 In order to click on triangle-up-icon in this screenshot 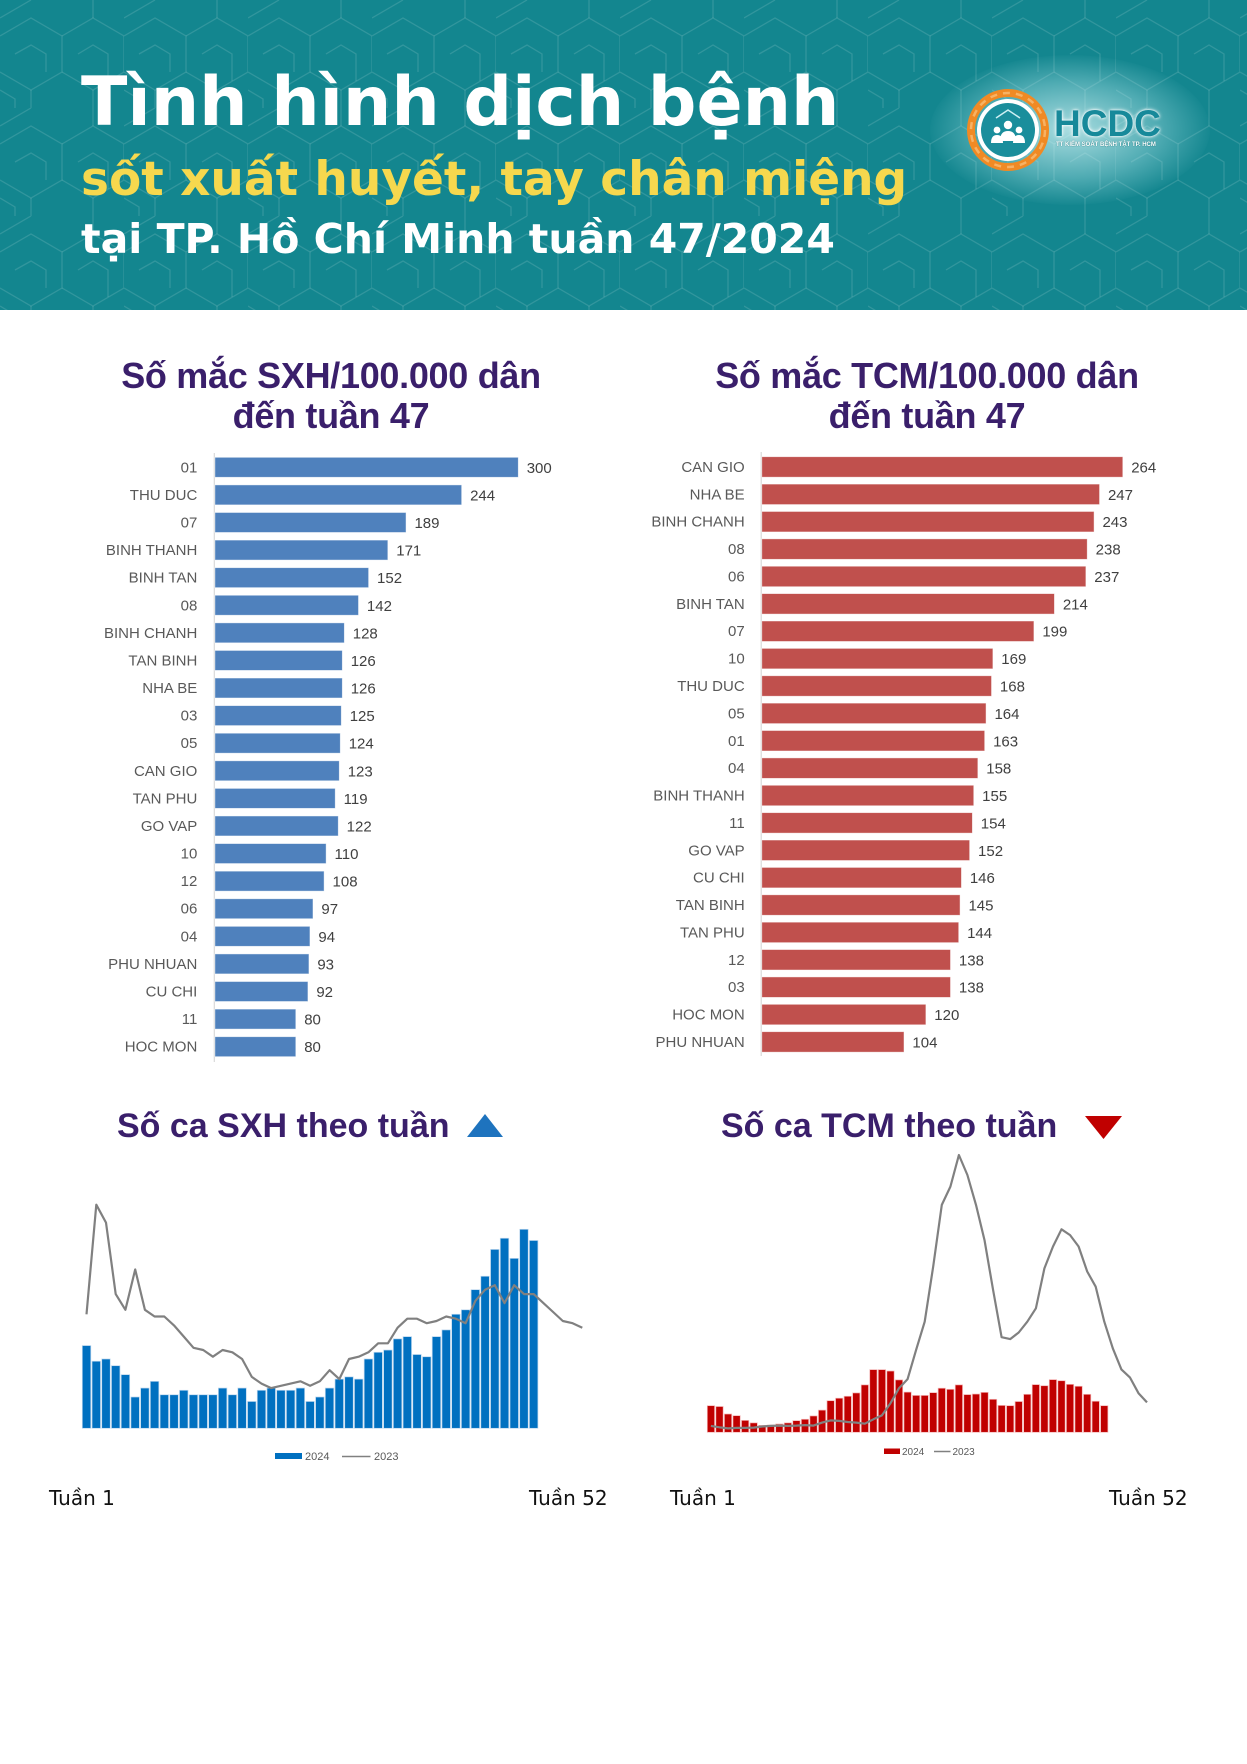, I will do `click(485, 1125)`.